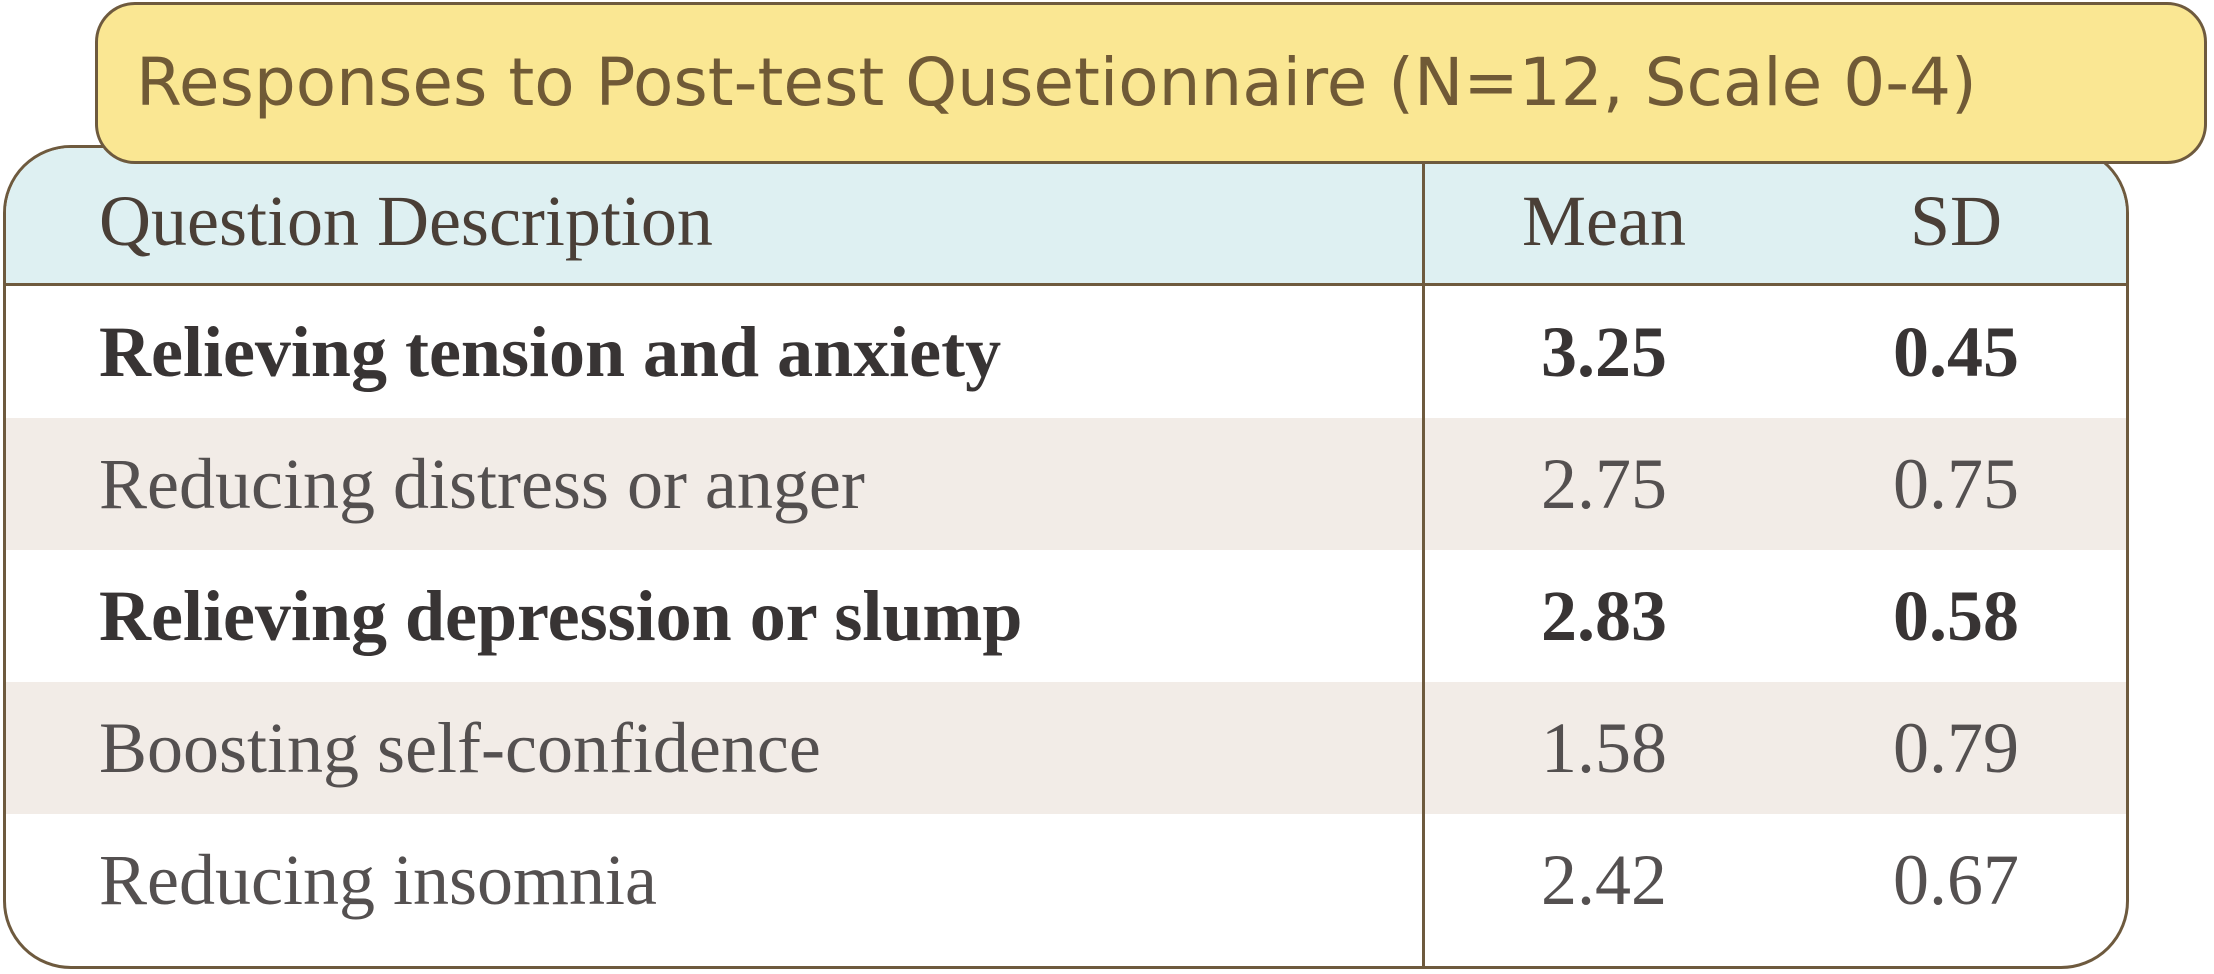  What do you see at coordinates (1066, 880) in the screenshot?
I see `table-row: Reducing insomnia 2.42 0.67` at bounding box center [1066, 880].